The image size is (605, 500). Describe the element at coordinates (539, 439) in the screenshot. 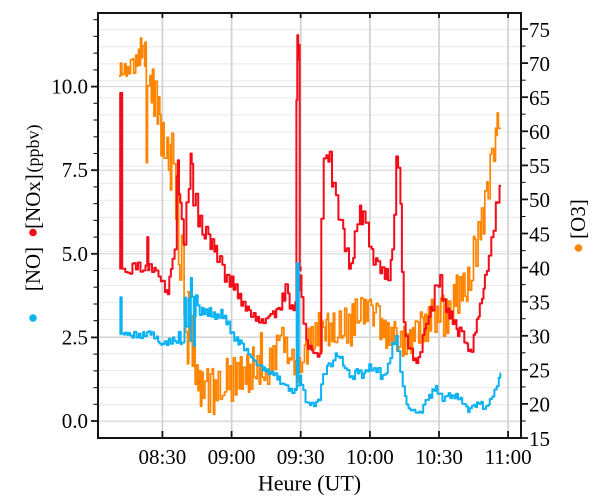

I see `svg-text: 15` at that location.